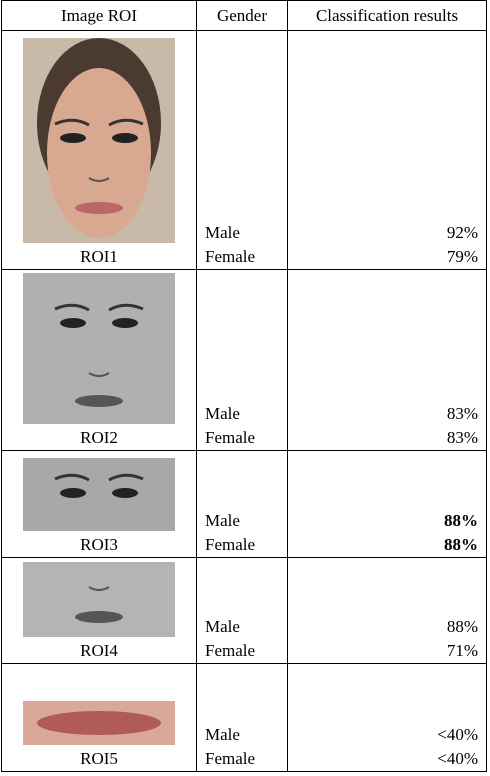 The height and width of the screenshot is (776, 490). I want to click on result-cell: 88% 71%, so click(387, 610).